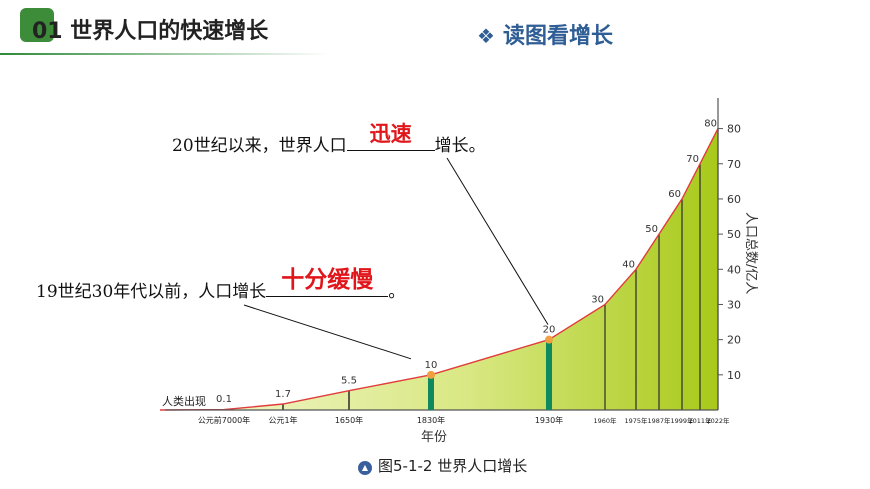 The height and width of the screenshot is (489, 870). What do you see at coordinates (431, 420) in the screenshot?
I see `x-tick-label: 1830年` at bounding box center [431, 420].